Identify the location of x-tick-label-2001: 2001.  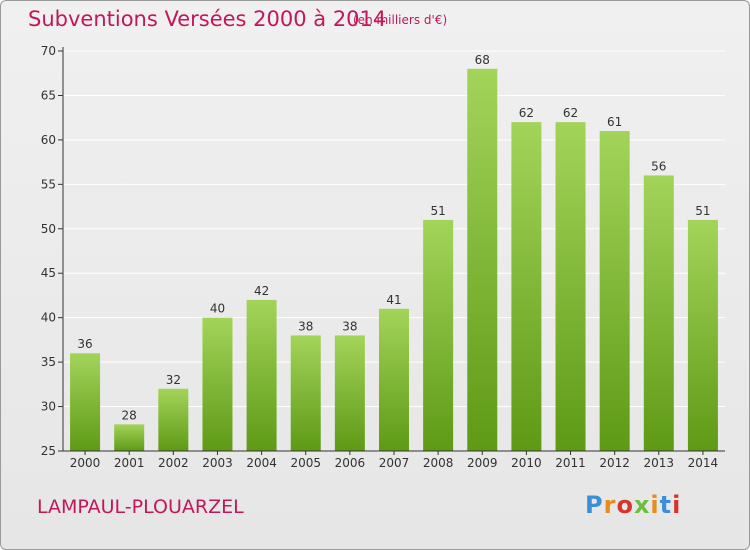
(129, 463).